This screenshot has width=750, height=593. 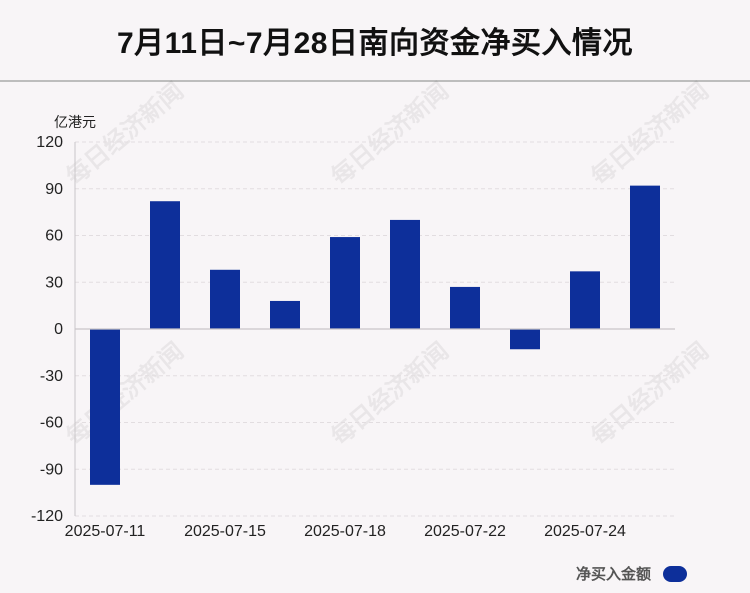 I want to click on x-tick-label: 2025-07-24, so click(x=585, y=531).